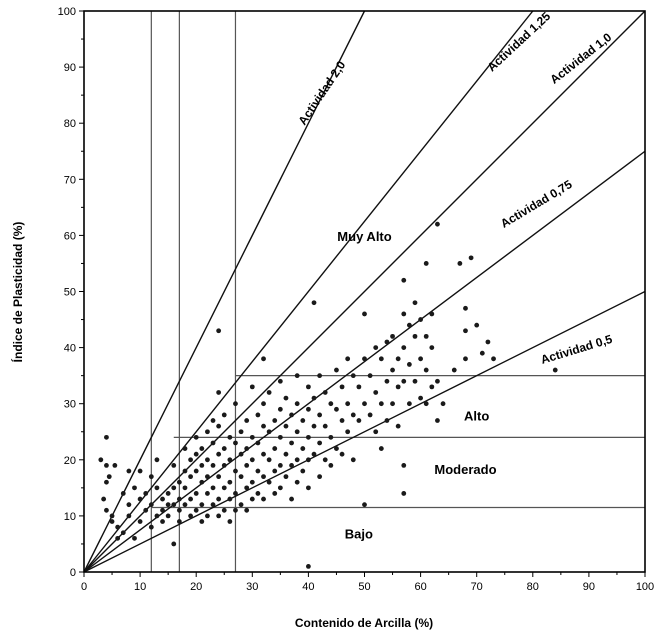 The width and height of the screenshot is (664, 635). Describe the element at coordinates (476, 416) in the screenshot. I see `zone-label: Alto` at that location.